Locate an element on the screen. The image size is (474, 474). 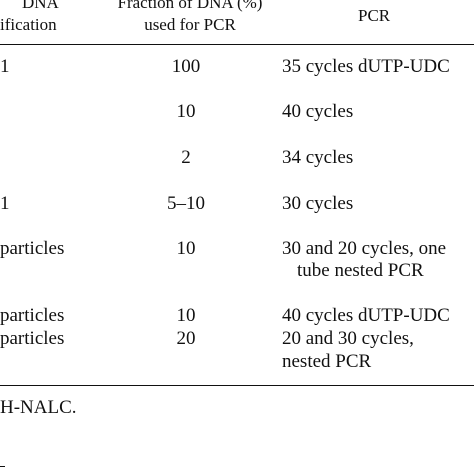
row1-col3: 35 cycles dUTP-UDC is located at coordinates (366, 66).